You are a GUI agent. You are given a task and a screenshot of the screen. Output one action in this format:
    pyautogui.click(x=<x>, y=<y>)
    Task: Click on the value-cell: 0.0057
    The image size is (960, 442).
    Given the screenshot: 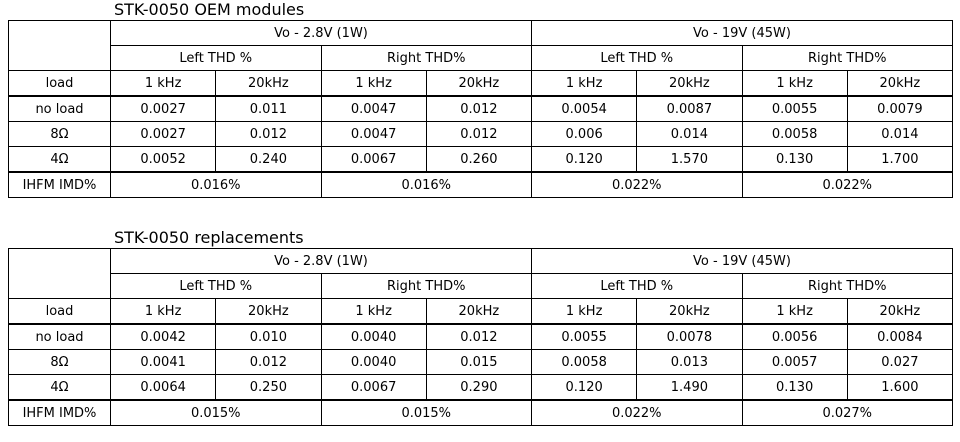 What is the action you would take?
    pyautogui.click(x=794, y=362)
    